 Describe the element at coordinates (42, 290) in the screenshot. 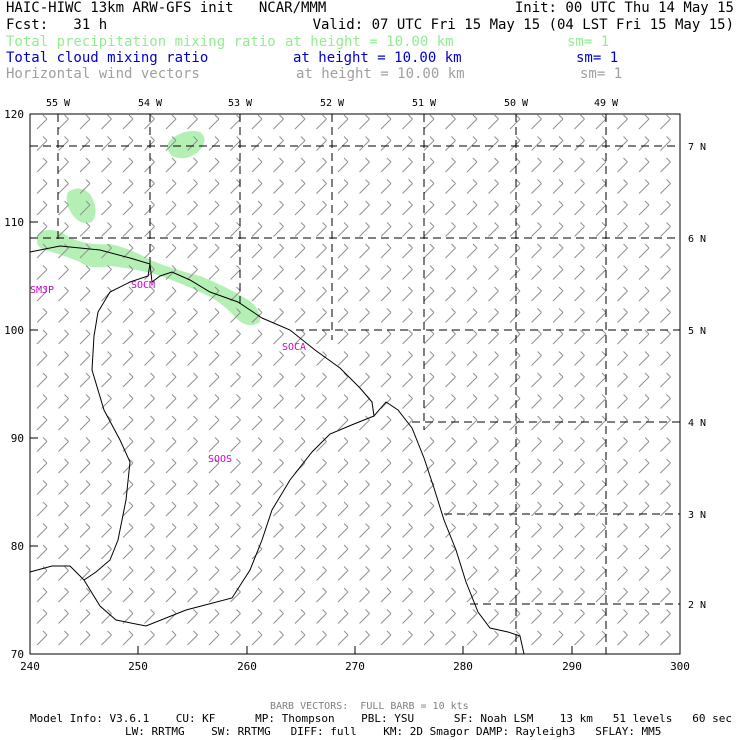

I see `station-smjp: SMJP` at that location.